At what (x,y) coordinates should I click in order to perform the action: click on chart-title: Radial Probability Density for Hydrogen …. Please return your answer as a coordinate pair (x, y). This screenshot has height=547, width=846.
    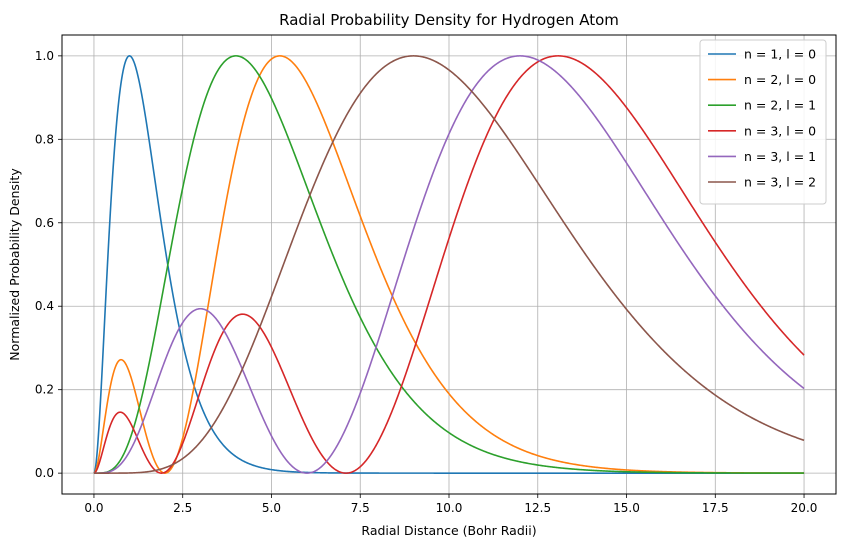
    Looking at the image, I should click on (449, 20).